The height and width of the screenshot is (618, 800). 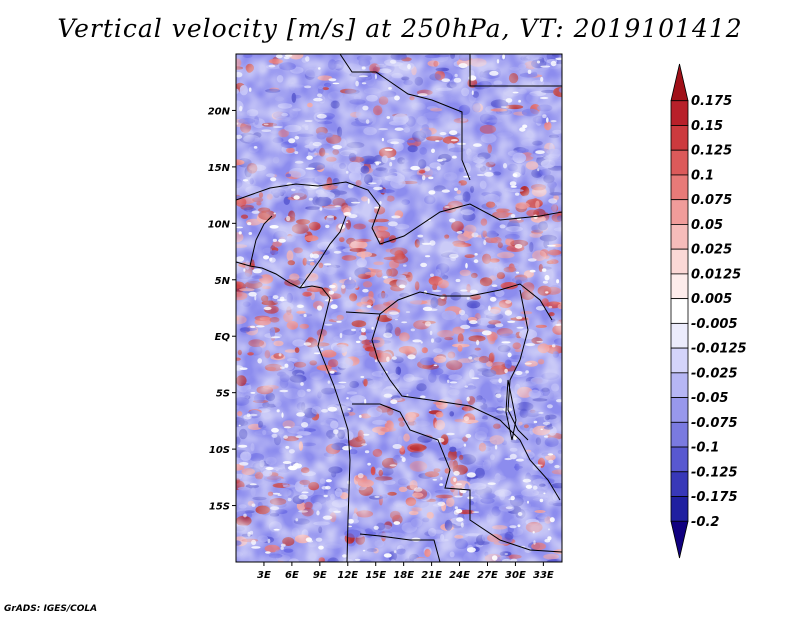 I want to click on lon-tick-label: 9E, so click(x=320, y=575).